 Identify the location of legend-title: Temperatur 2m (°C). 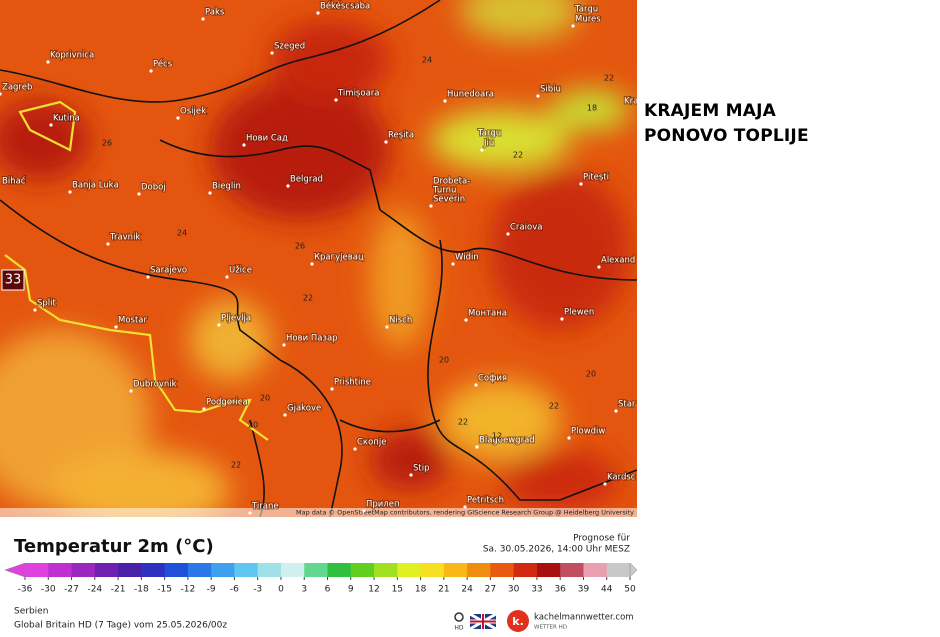
(114, 546).